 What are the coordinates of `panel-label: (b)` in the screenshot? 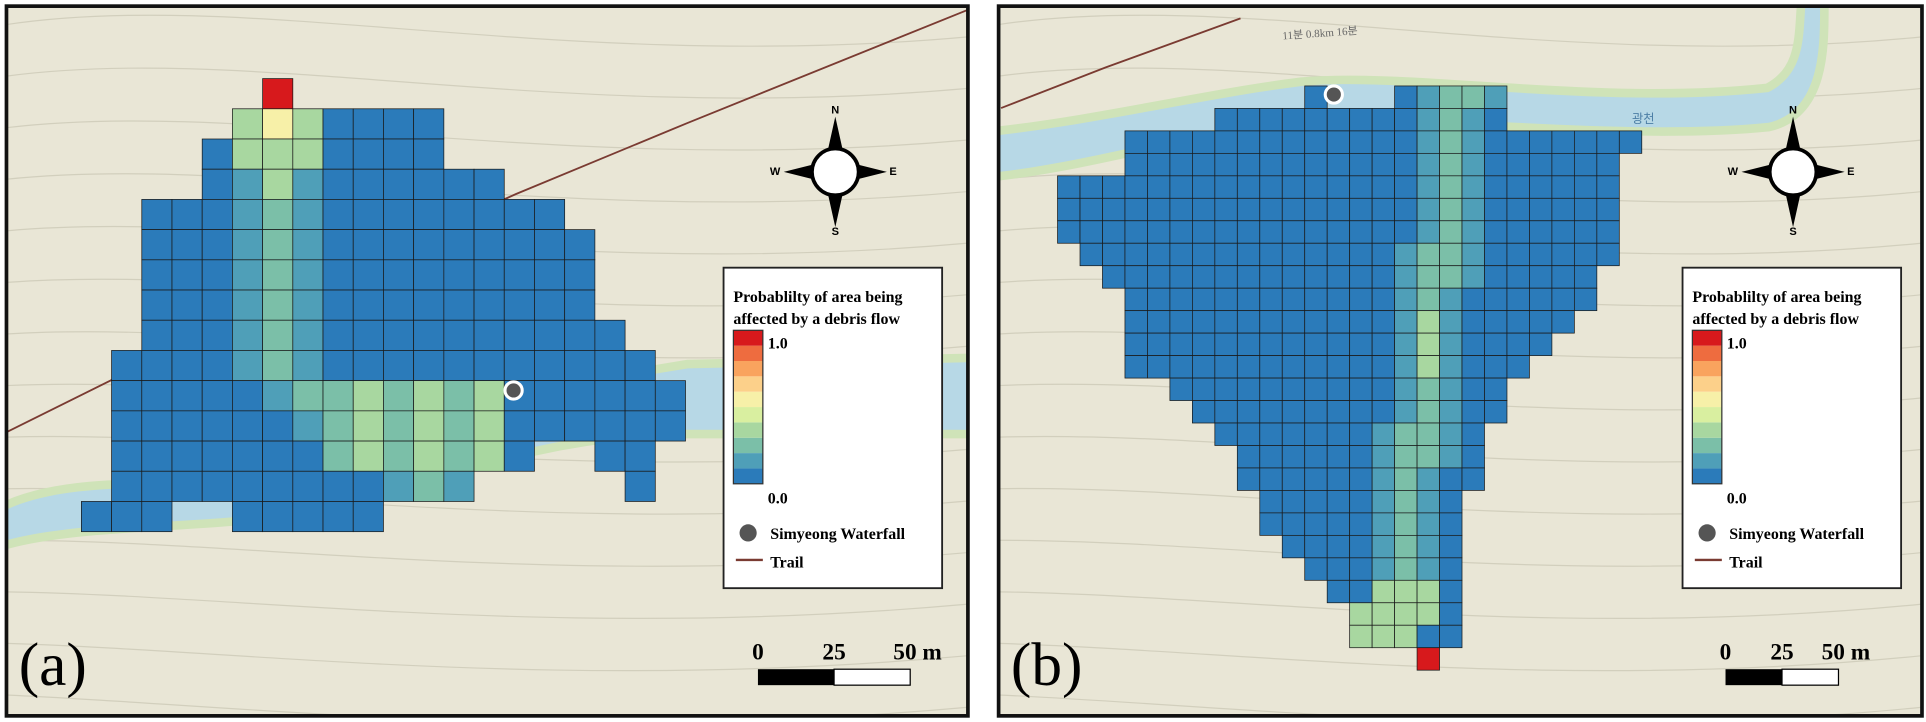 It's located at (1047, 665).